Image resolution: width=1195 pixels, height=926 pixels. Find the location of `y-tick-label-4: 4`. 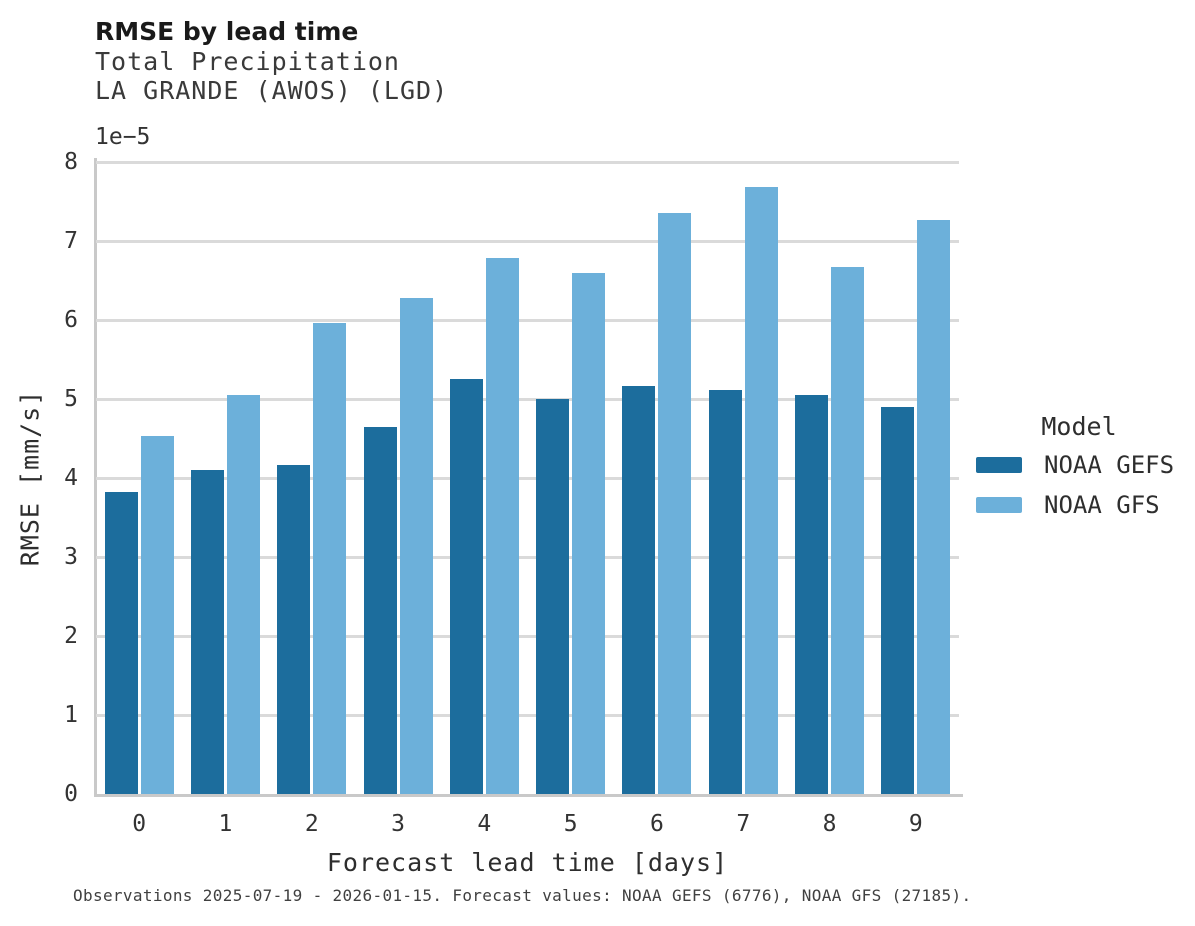

y-tick-label-4: 4 is located at coordinates (71, 478).